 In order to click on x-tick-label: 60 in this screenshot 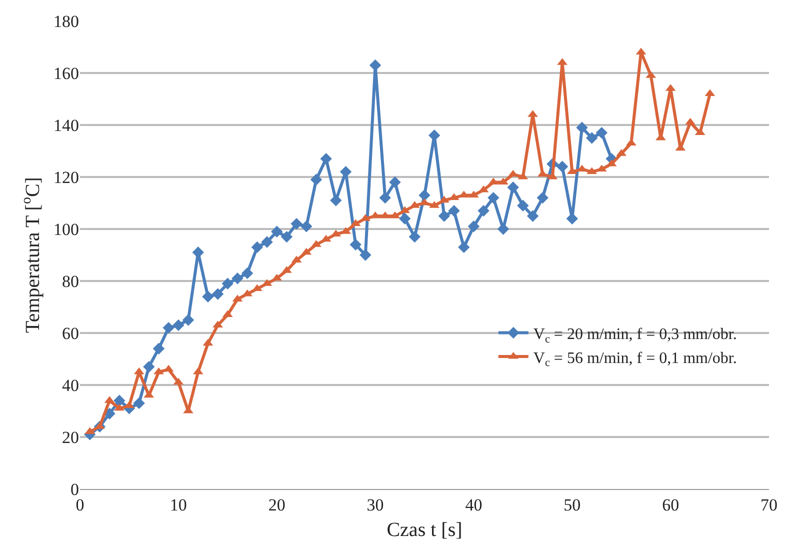, I will do `click(671, 504)`.